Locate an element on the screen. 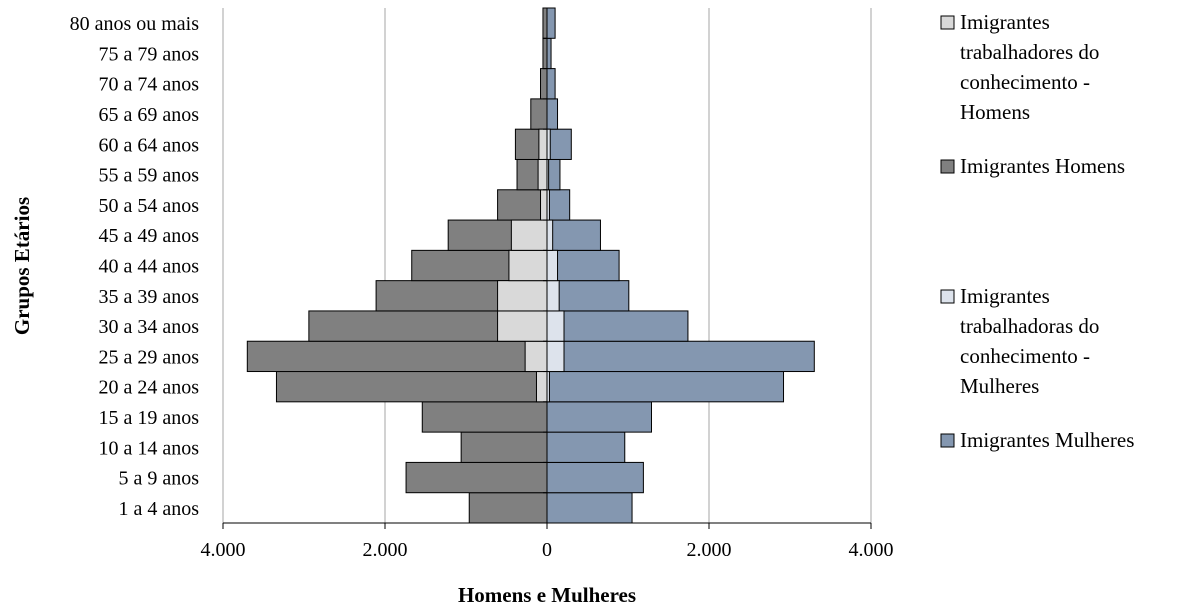 This screenshot has height=608, width=1192. y-tick-label: 80 anos ou mais is located at coordinates (135, 24).